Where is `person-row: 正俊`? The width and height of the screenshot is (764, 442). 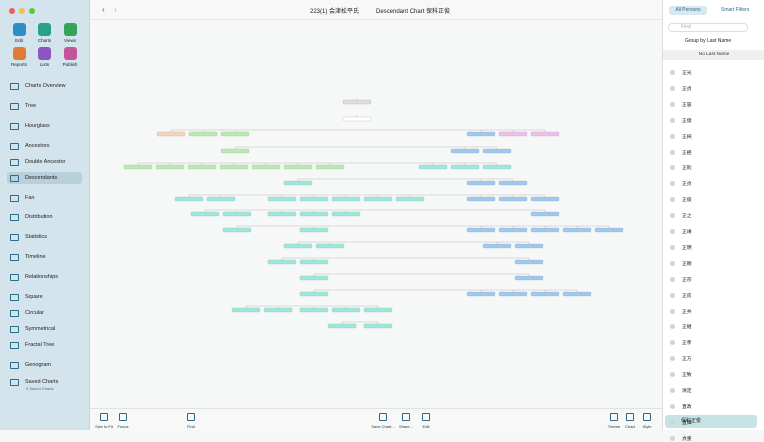 person-row: 正俊 is located at coordinates (714, 199).